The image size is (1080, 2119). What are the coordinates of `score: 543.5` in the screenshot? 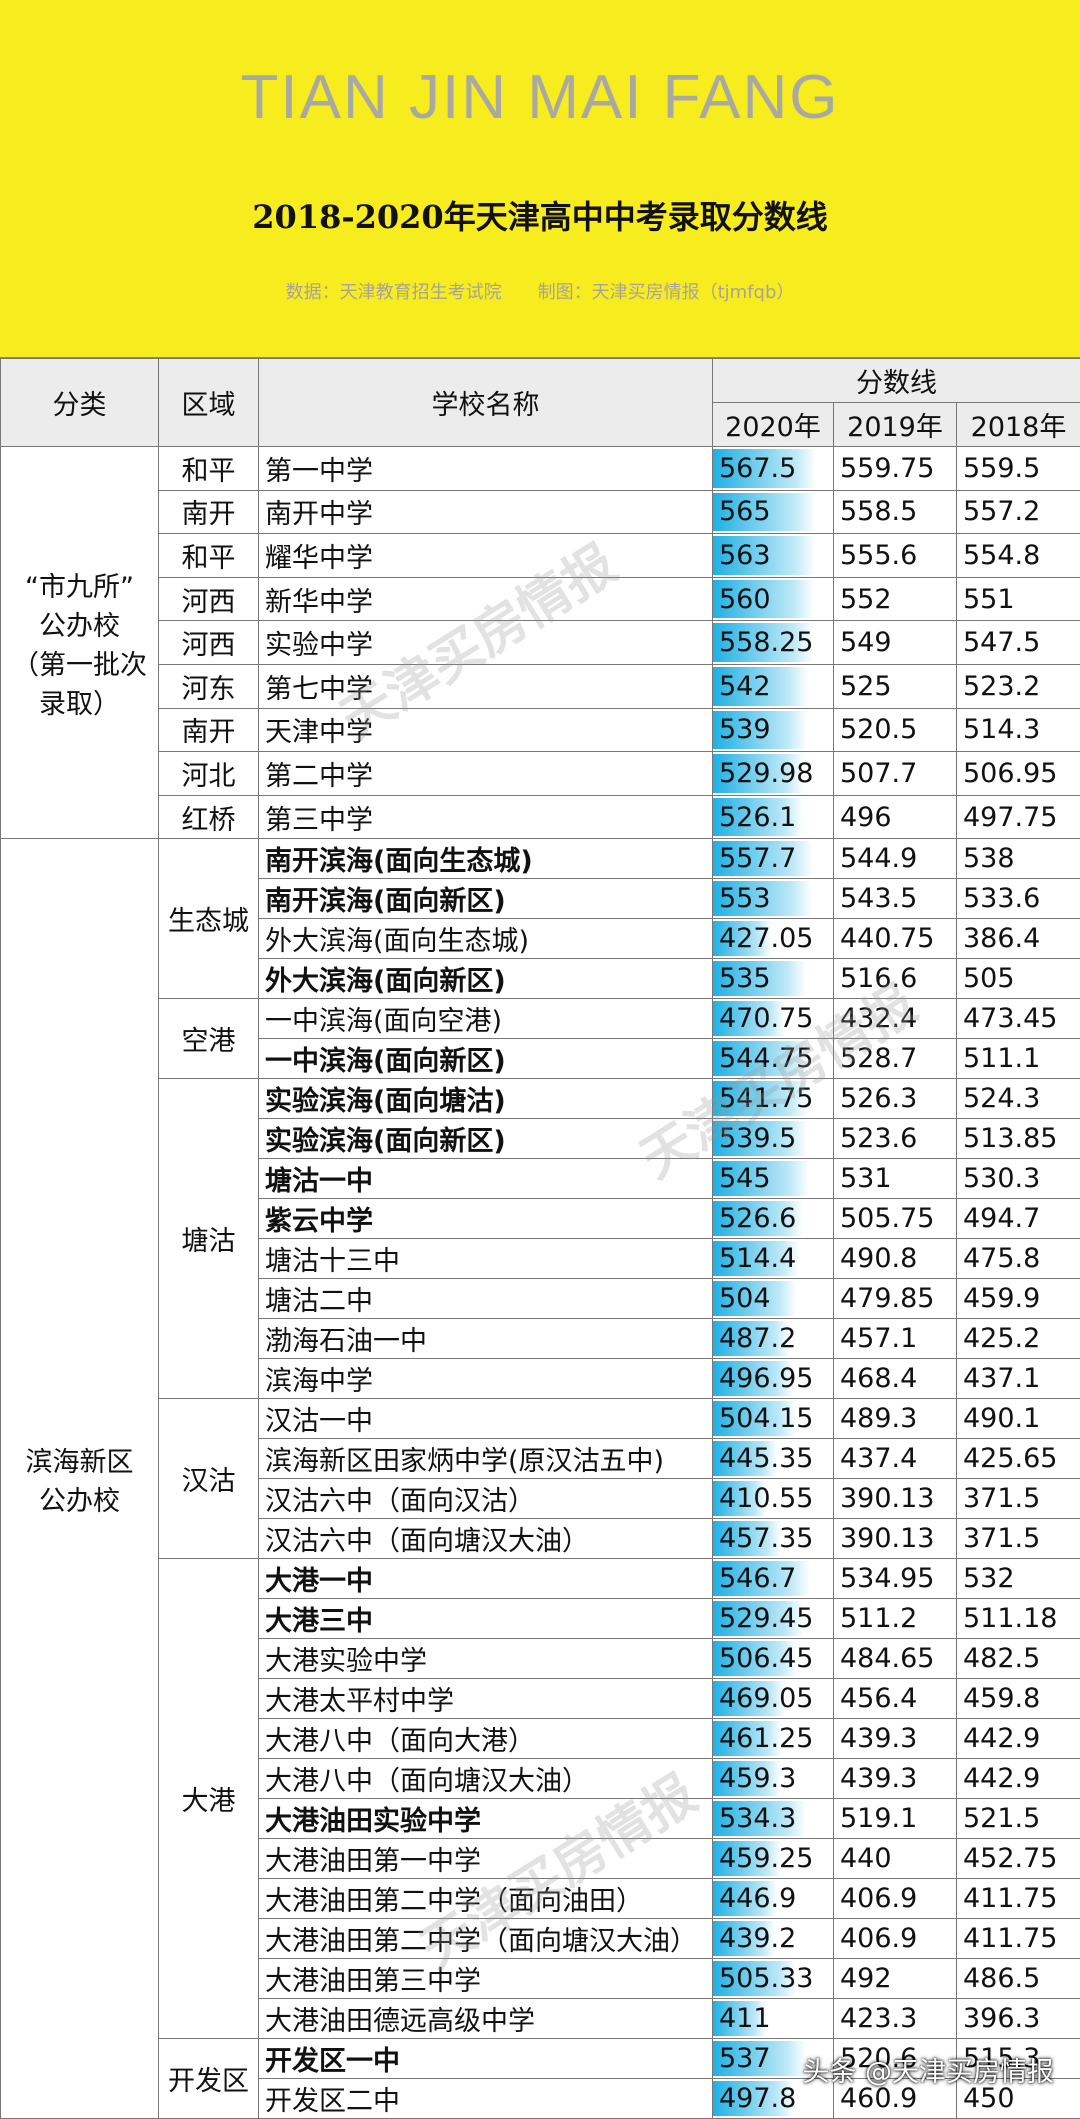 It's located at (878, 898).